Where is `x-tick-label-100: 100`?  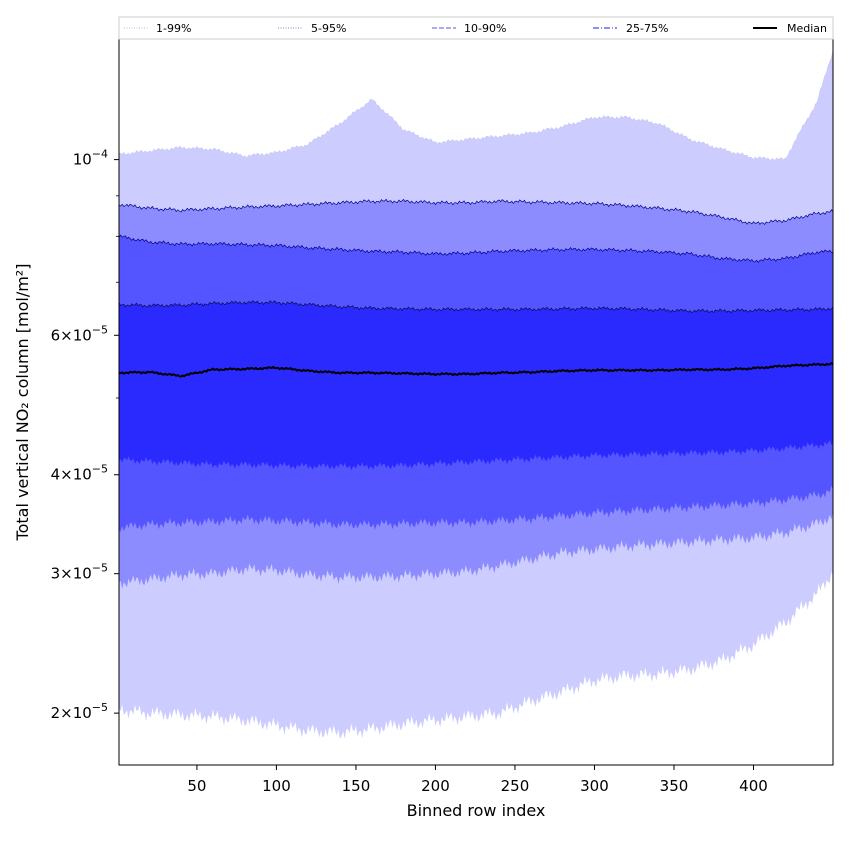 x-tick-label-100: 100 is located at coordinates (276, 786).